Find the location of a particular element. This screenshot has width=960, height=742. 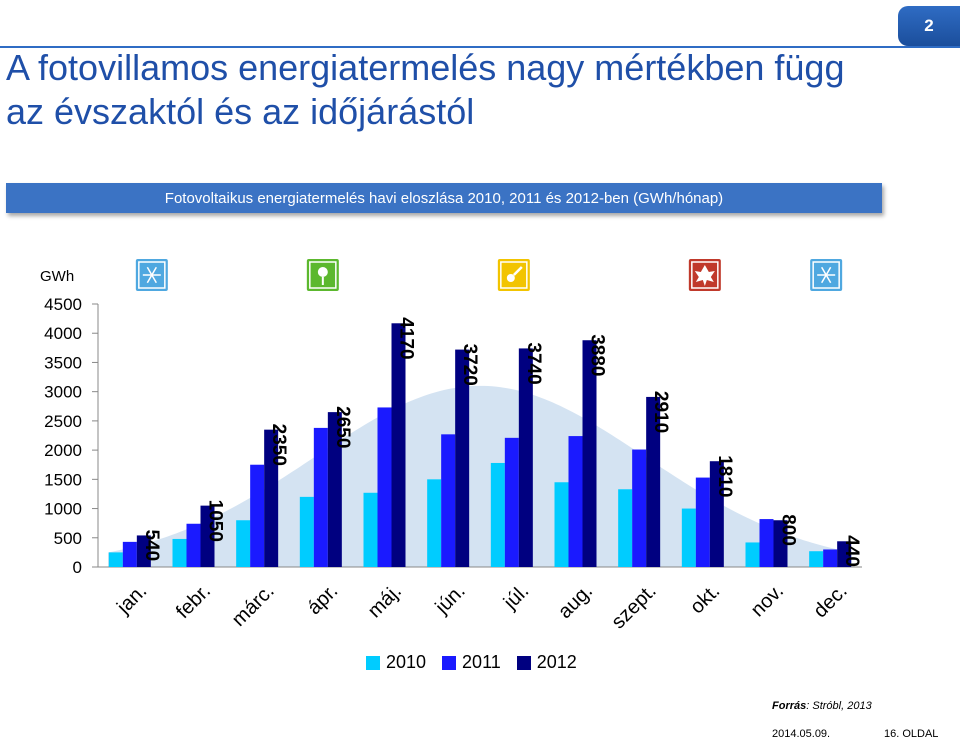

legend-item-2012: 2012 is located at coordinates (546, 662).